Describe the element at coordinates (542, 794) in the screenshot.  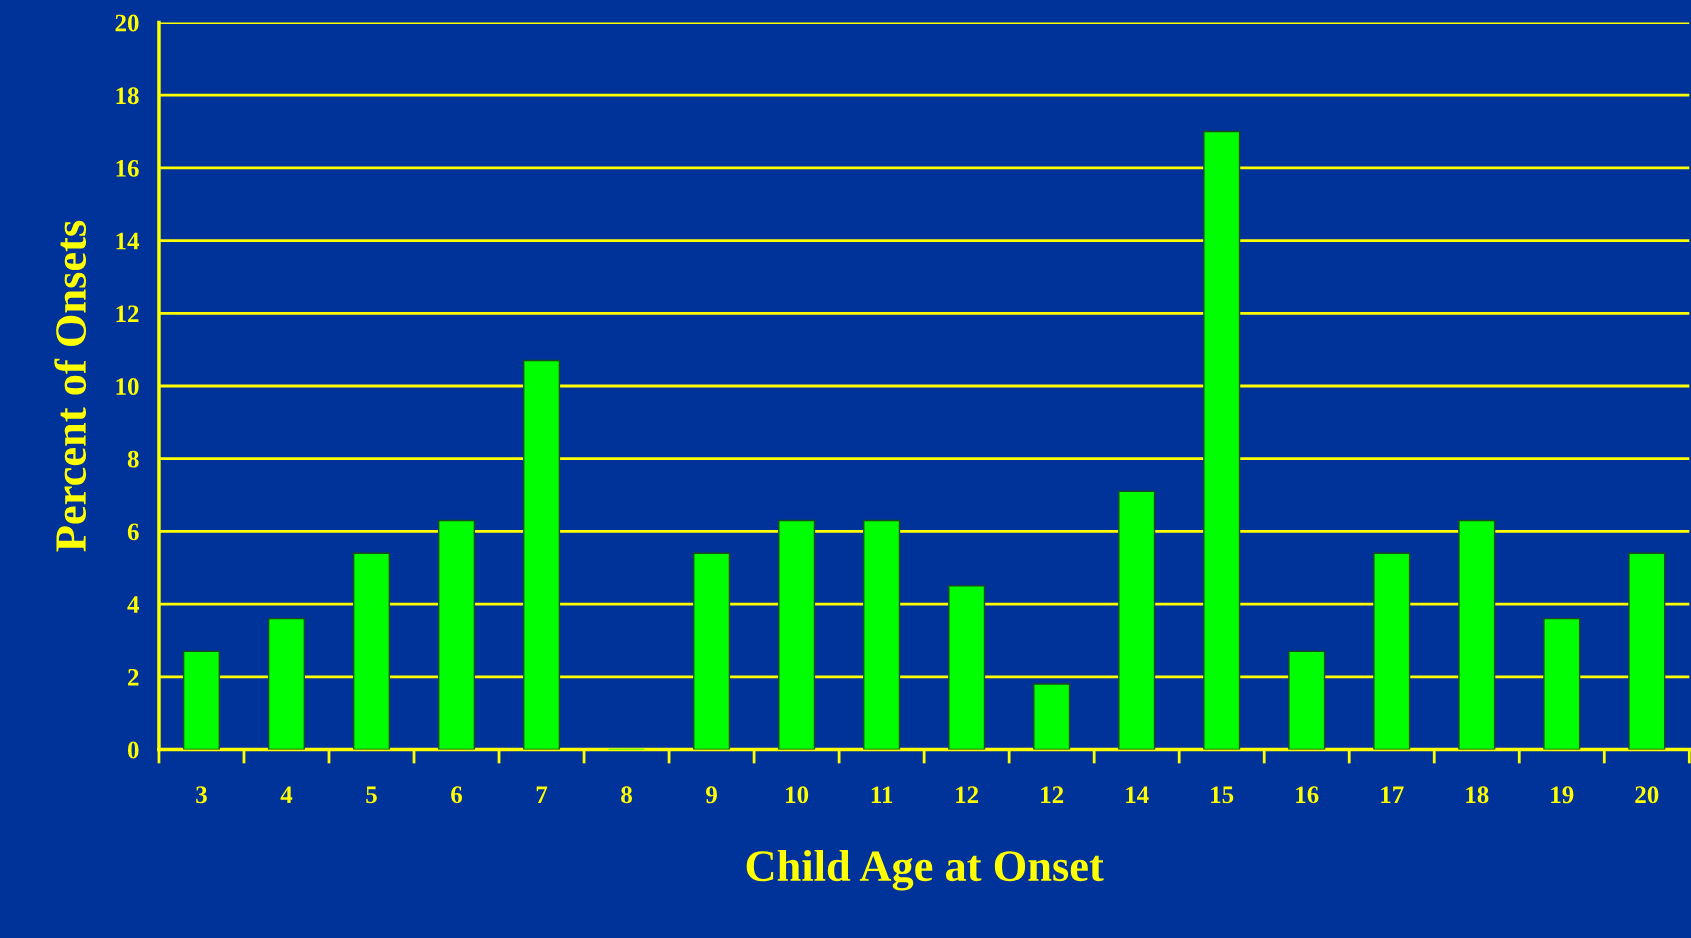
I see `x-tick-label: 7` at that location.